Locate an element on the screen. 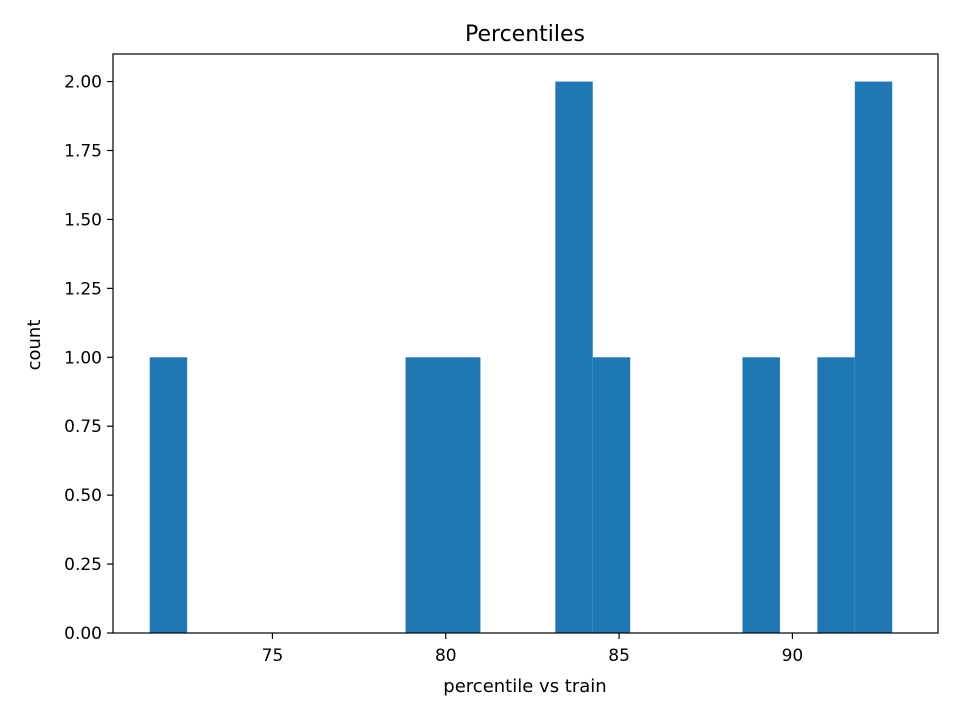  x-tick-label: 80 is located at coordinates (446, 656).